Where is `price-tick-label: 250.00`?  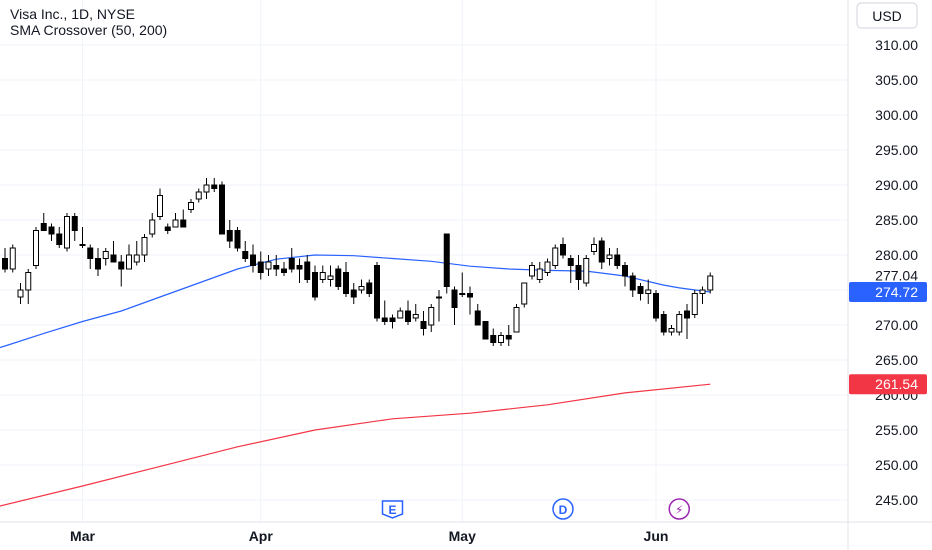
price-tick-label: 250.00 is located at coordinates (896, 465).